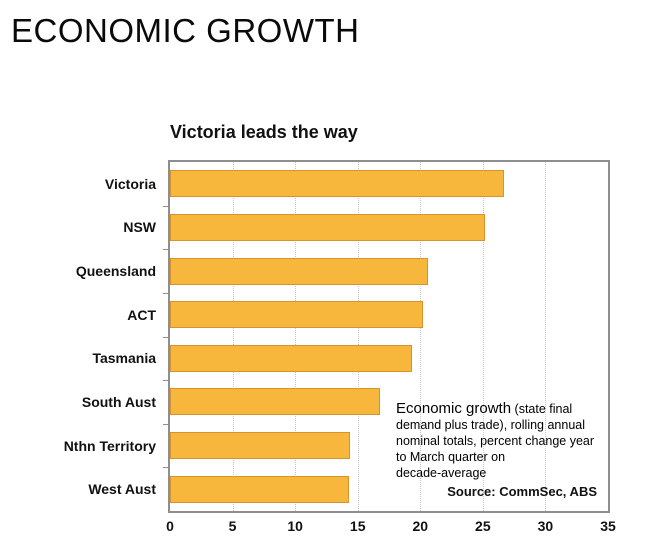  What do you see at coordinates (391, 528) in the screenshot?
I see `x-axis-labels: 0 5 10 15 20 25 30 35` at bounding box center [391, 528].